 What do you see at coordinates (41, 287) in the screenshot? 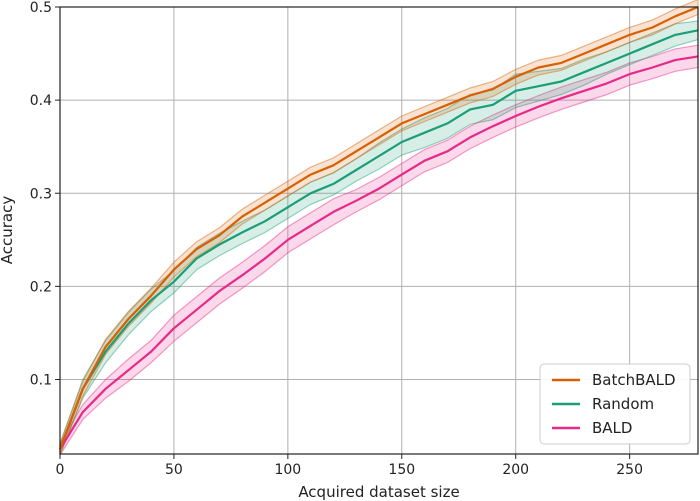
I see `y-tick-label: 0.2` at bounding box center [41, 287].